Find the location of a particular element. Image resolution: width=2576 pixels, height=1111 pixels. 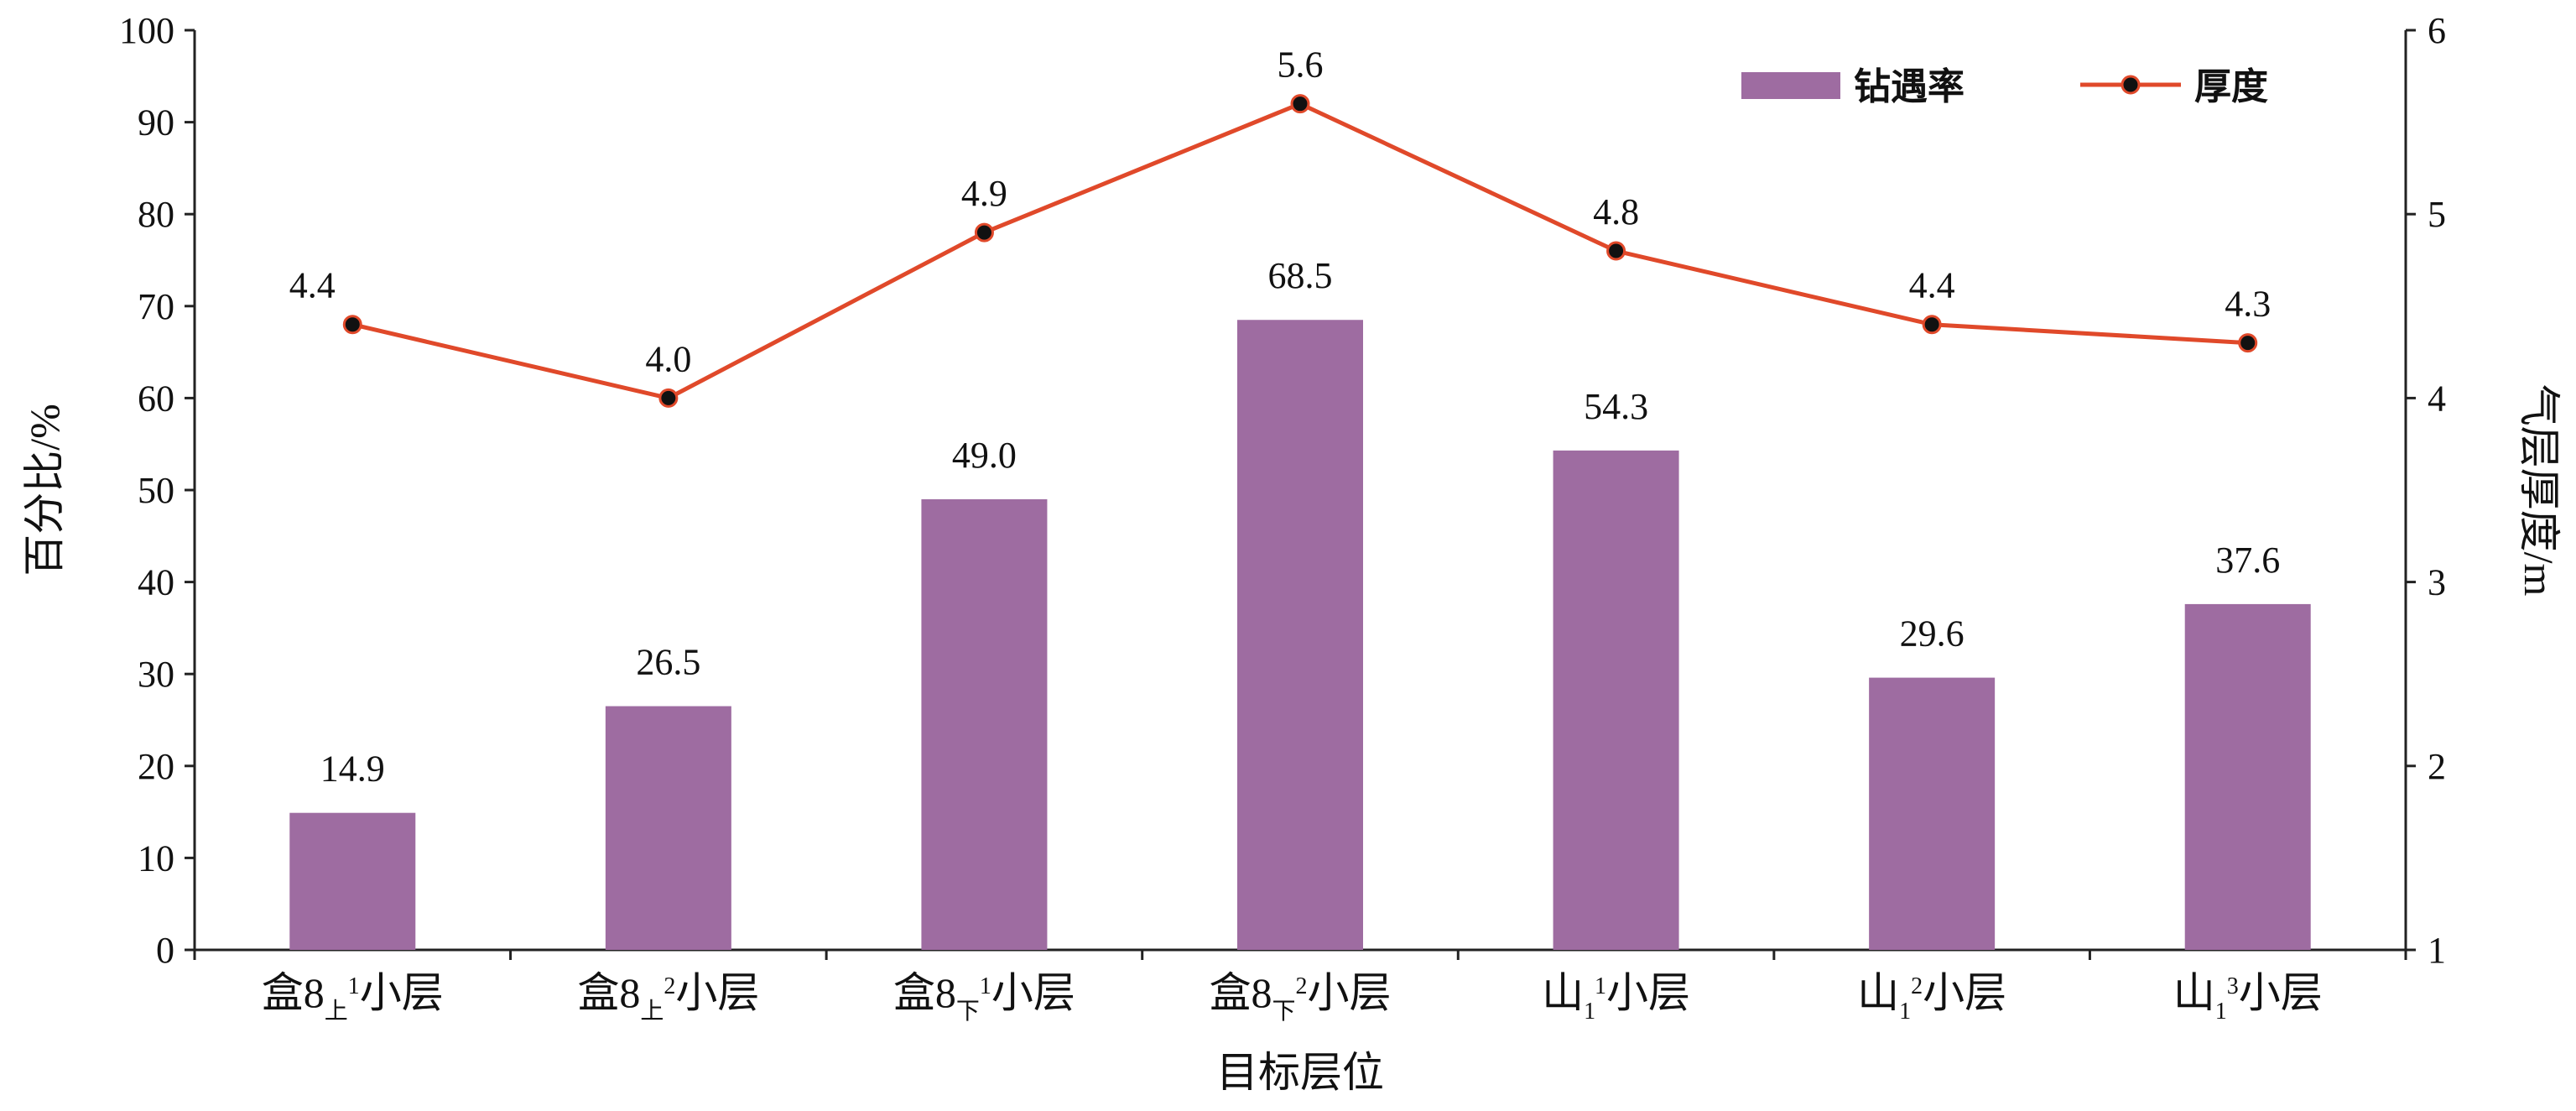

x-category-label: 盒8下2小层 is located at coordinates (1300, 997).